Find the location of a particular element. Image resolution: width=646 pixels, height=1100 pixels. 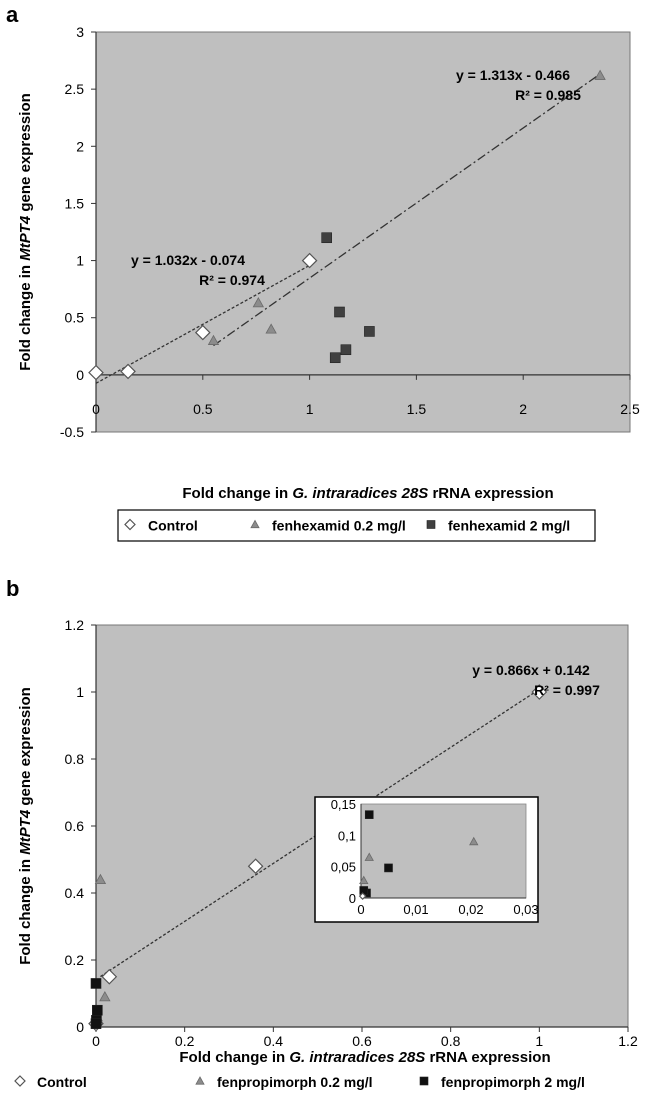

y-tick-label: 1.5 is located at coordinates (75, 203).